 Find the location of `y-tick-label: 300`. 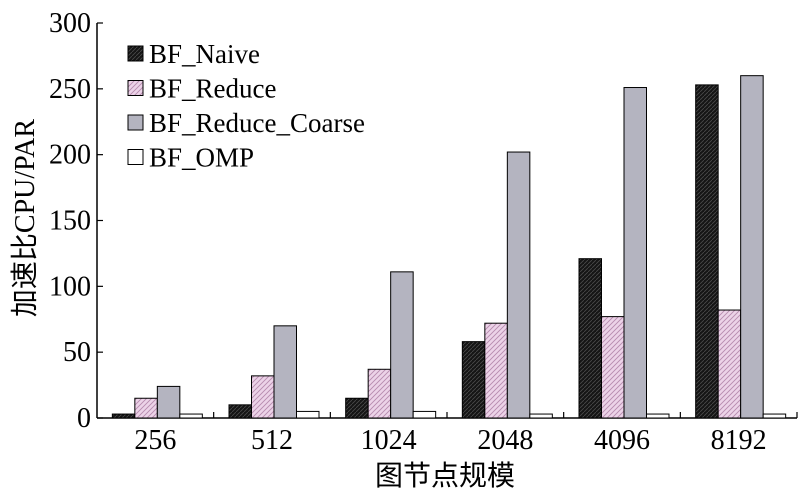

y-tick-label: 300 is located at coordinates (70, 23).